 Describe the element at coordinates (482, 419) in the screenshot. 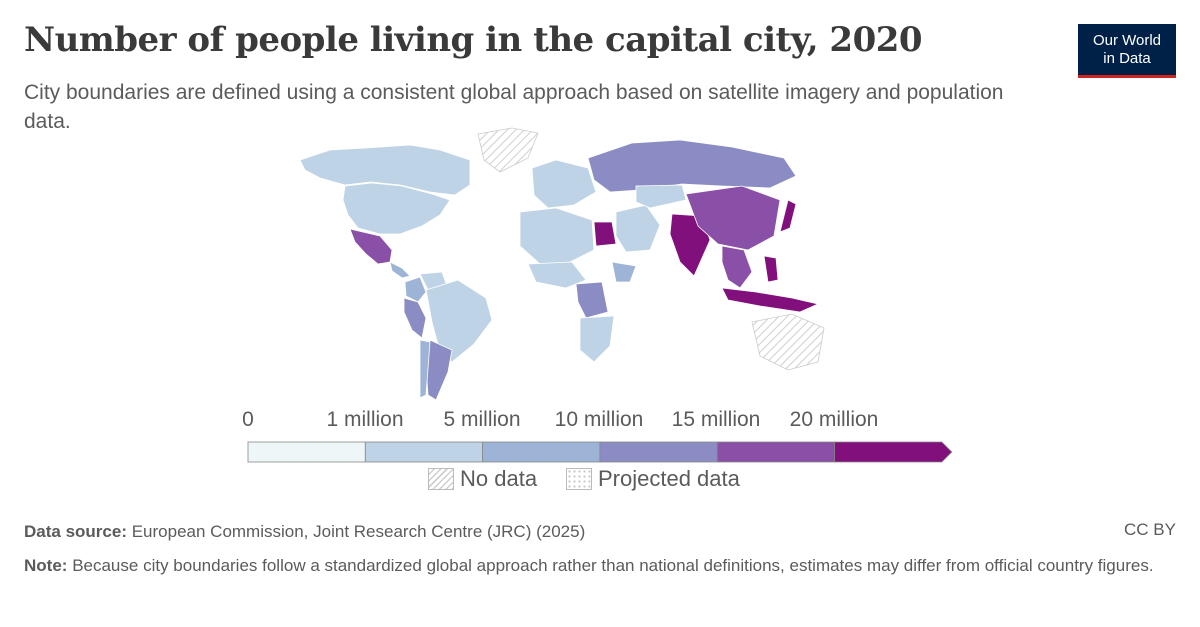

I see `legend-tick-5m: 5 million` at that location.